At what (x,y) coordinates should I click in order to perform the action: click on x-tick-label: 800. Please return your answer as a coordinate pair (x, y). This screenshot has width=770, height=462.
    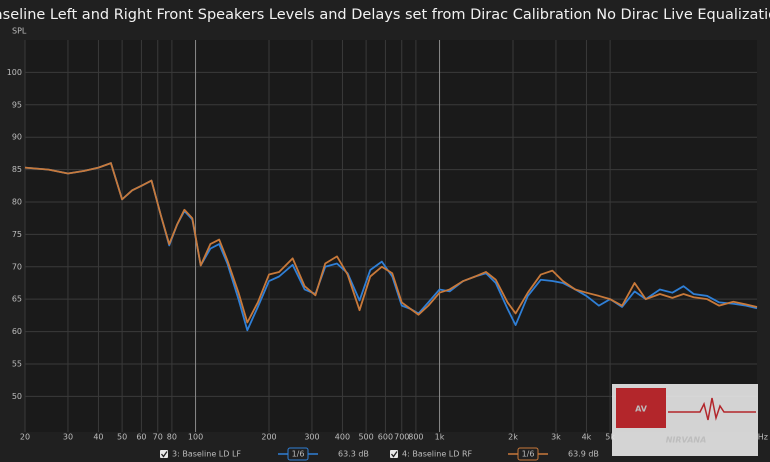
    Looking at the image, I should click on (415, 437).